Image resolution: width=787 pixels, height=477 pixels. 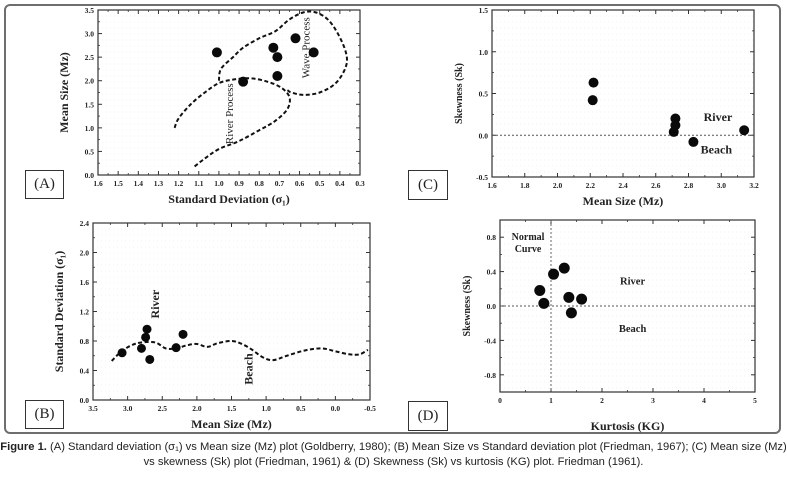 What do you see at coordinates (59, 311) in the screenshot?
I see `y-axis-label: Standard Deviation (σ₁)` at bounding box center [59, 311].